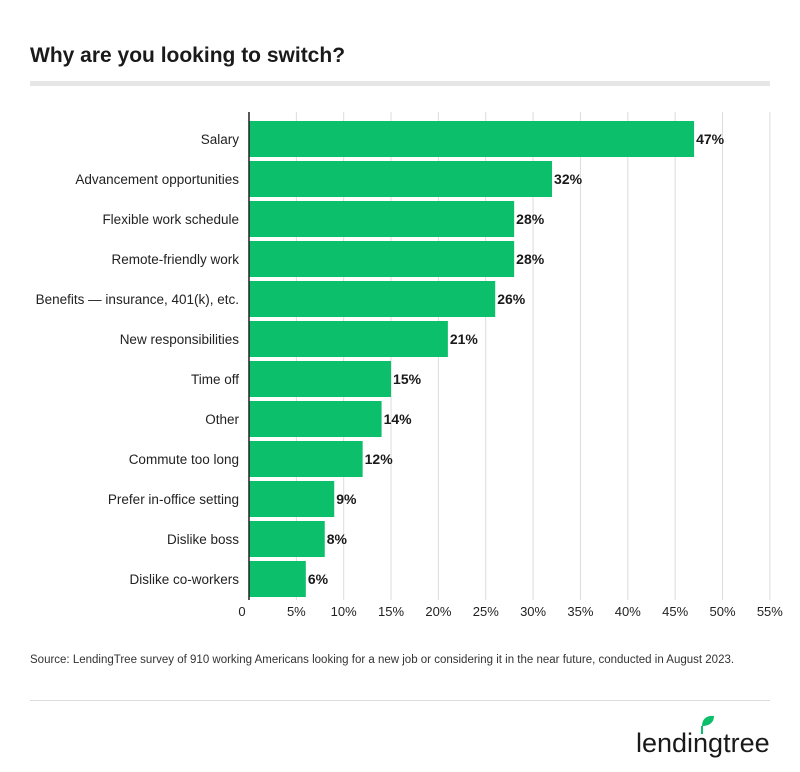  I want to click on category-label: Time off, so click(215, 379).